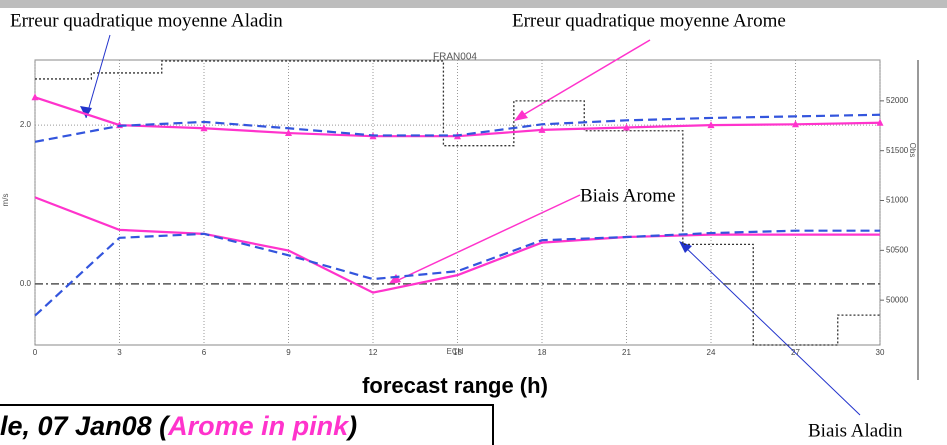  I want to click on x-tick-label: 15, so click(457, 352).